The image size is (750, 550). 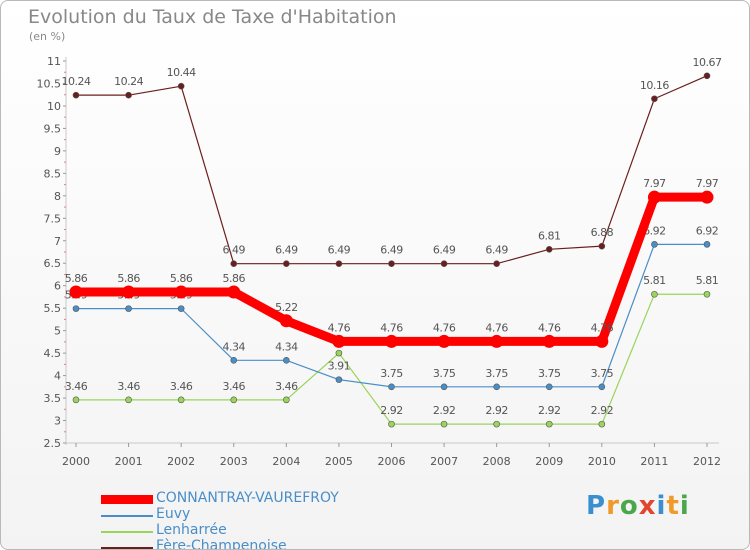 What do you see at coordinates (57, 151) in the screenshot?
I see `y-tick-label: 9` at bounding box center [57, 151].